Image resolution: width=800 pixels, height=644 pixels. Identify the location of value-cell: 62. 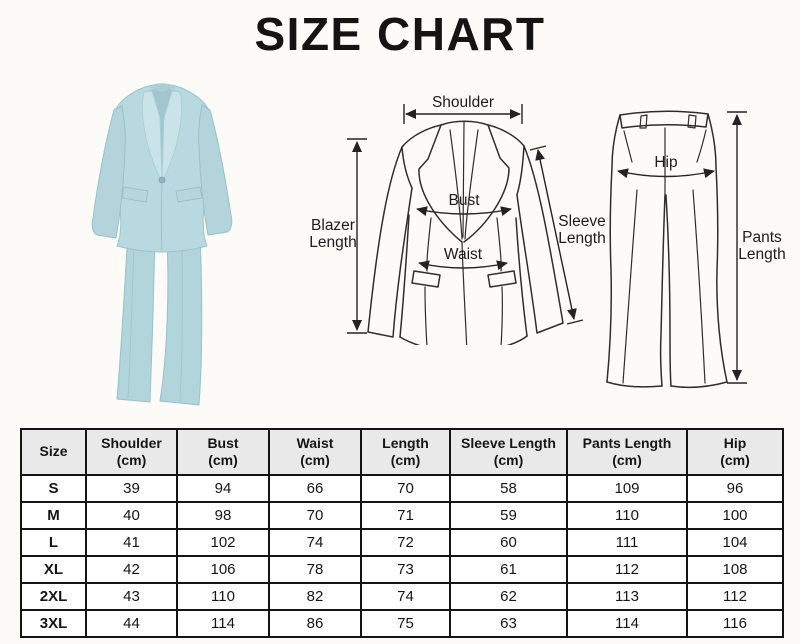
(508, 596).